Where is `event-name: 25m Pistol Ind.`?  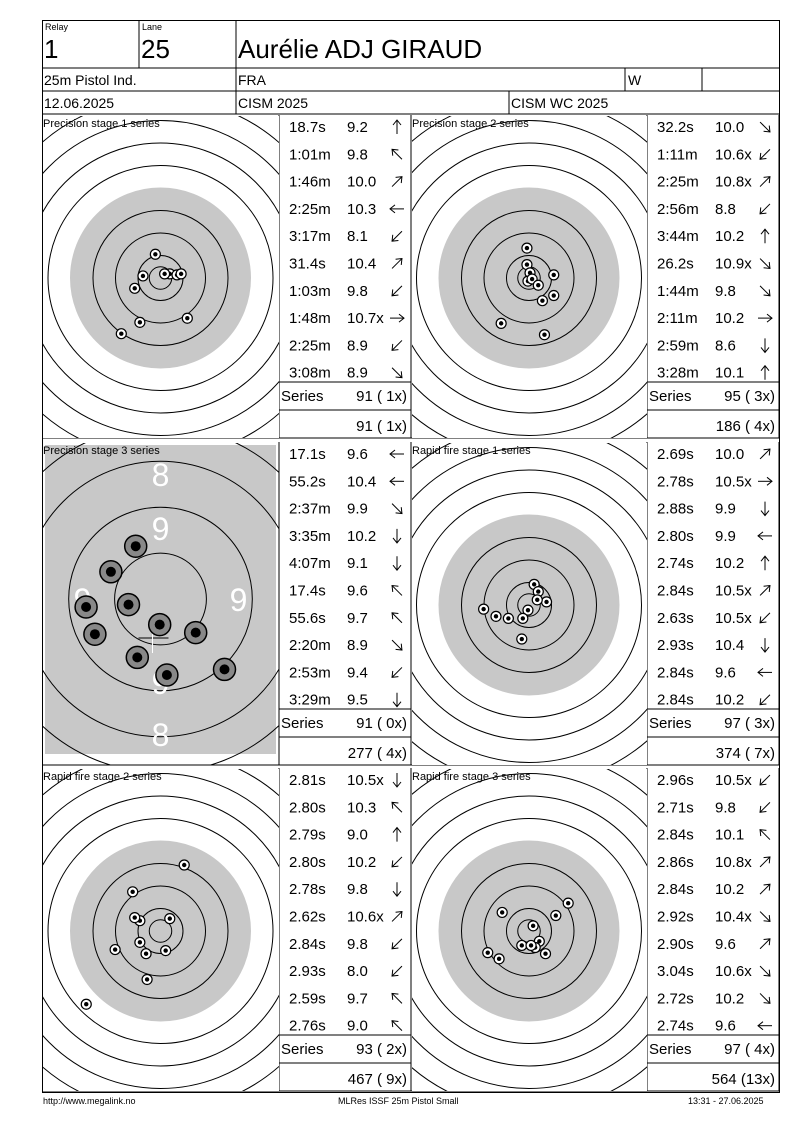
event-name: 25m Pistol Ind. is located at coordinates (90, 80).